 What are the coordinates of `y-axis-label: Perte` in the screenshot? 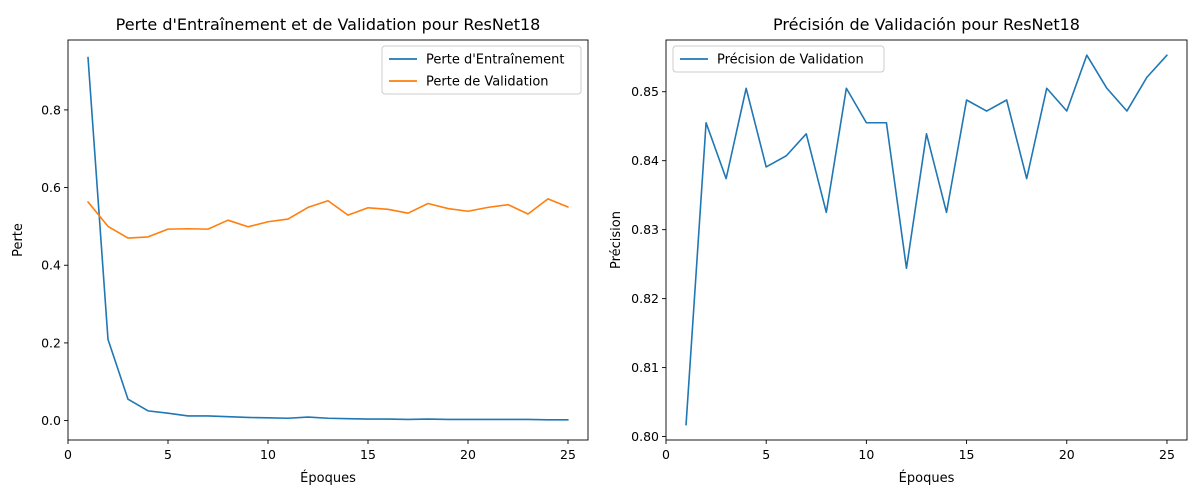 It's located at (18, 240).